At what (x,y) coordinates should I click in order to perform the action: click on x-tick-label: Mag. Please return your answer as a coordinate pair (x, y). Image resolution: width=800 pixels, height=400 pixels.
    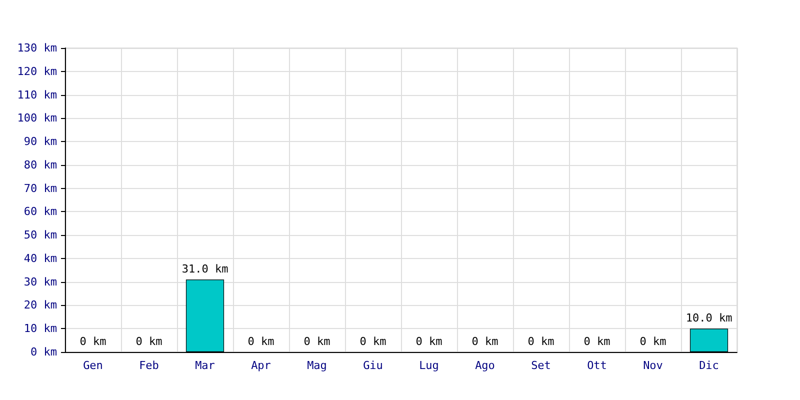
    Looking at the image, I should click on (317, 365).